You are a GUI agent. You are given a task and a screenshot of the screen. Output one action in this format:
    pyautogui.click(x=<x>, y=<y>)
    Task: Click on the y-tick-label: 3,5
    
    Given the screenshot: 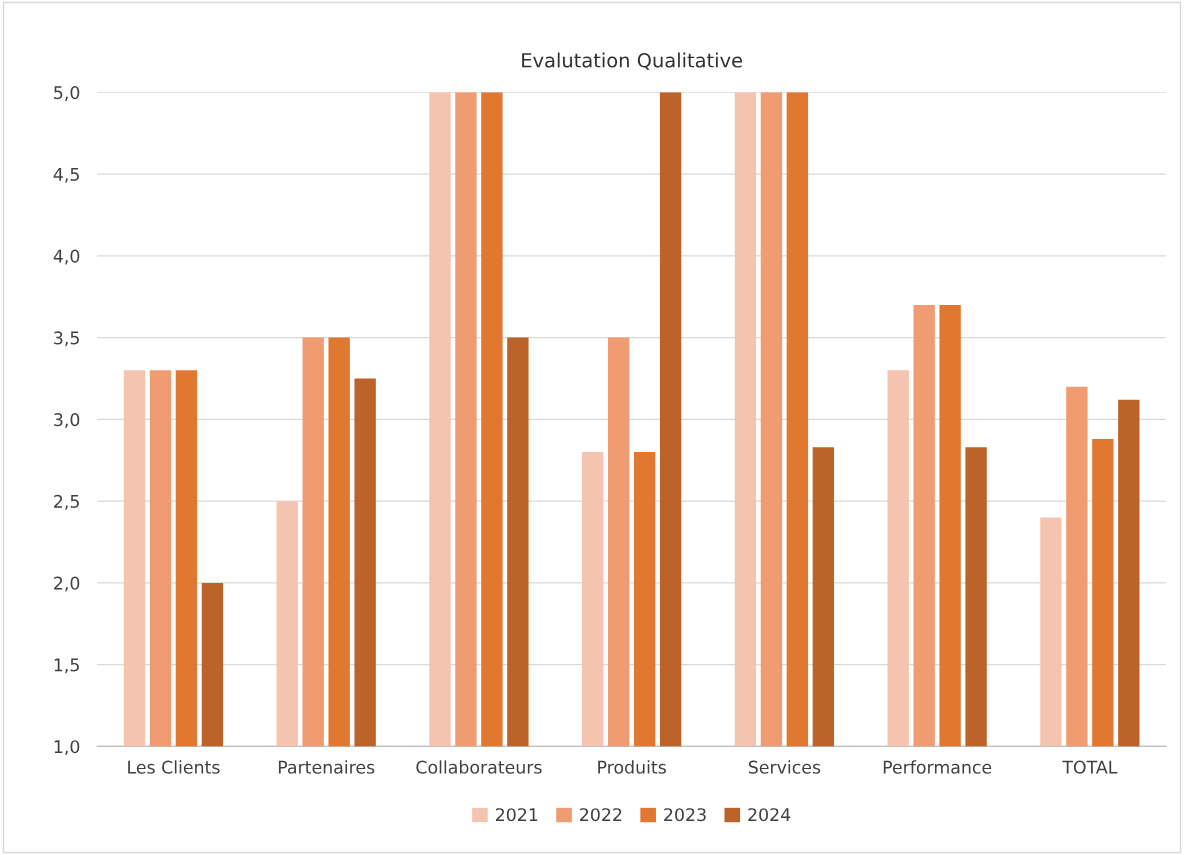 What is the action you would take?
    pyautogui.click(x=66, y=339)
    